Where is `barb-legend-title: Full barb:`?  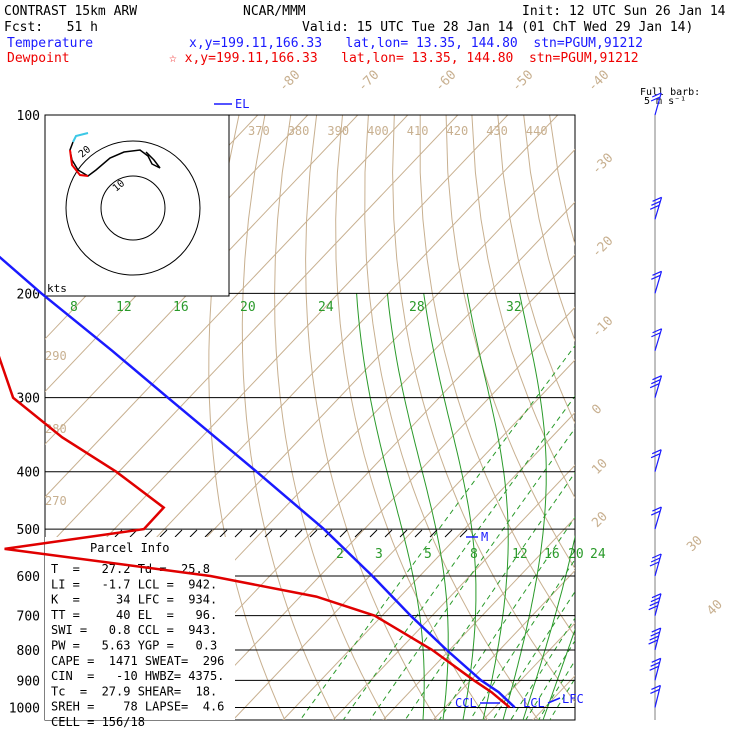
barb-legend-title: Full barb: is located at coordinates (670, 92).